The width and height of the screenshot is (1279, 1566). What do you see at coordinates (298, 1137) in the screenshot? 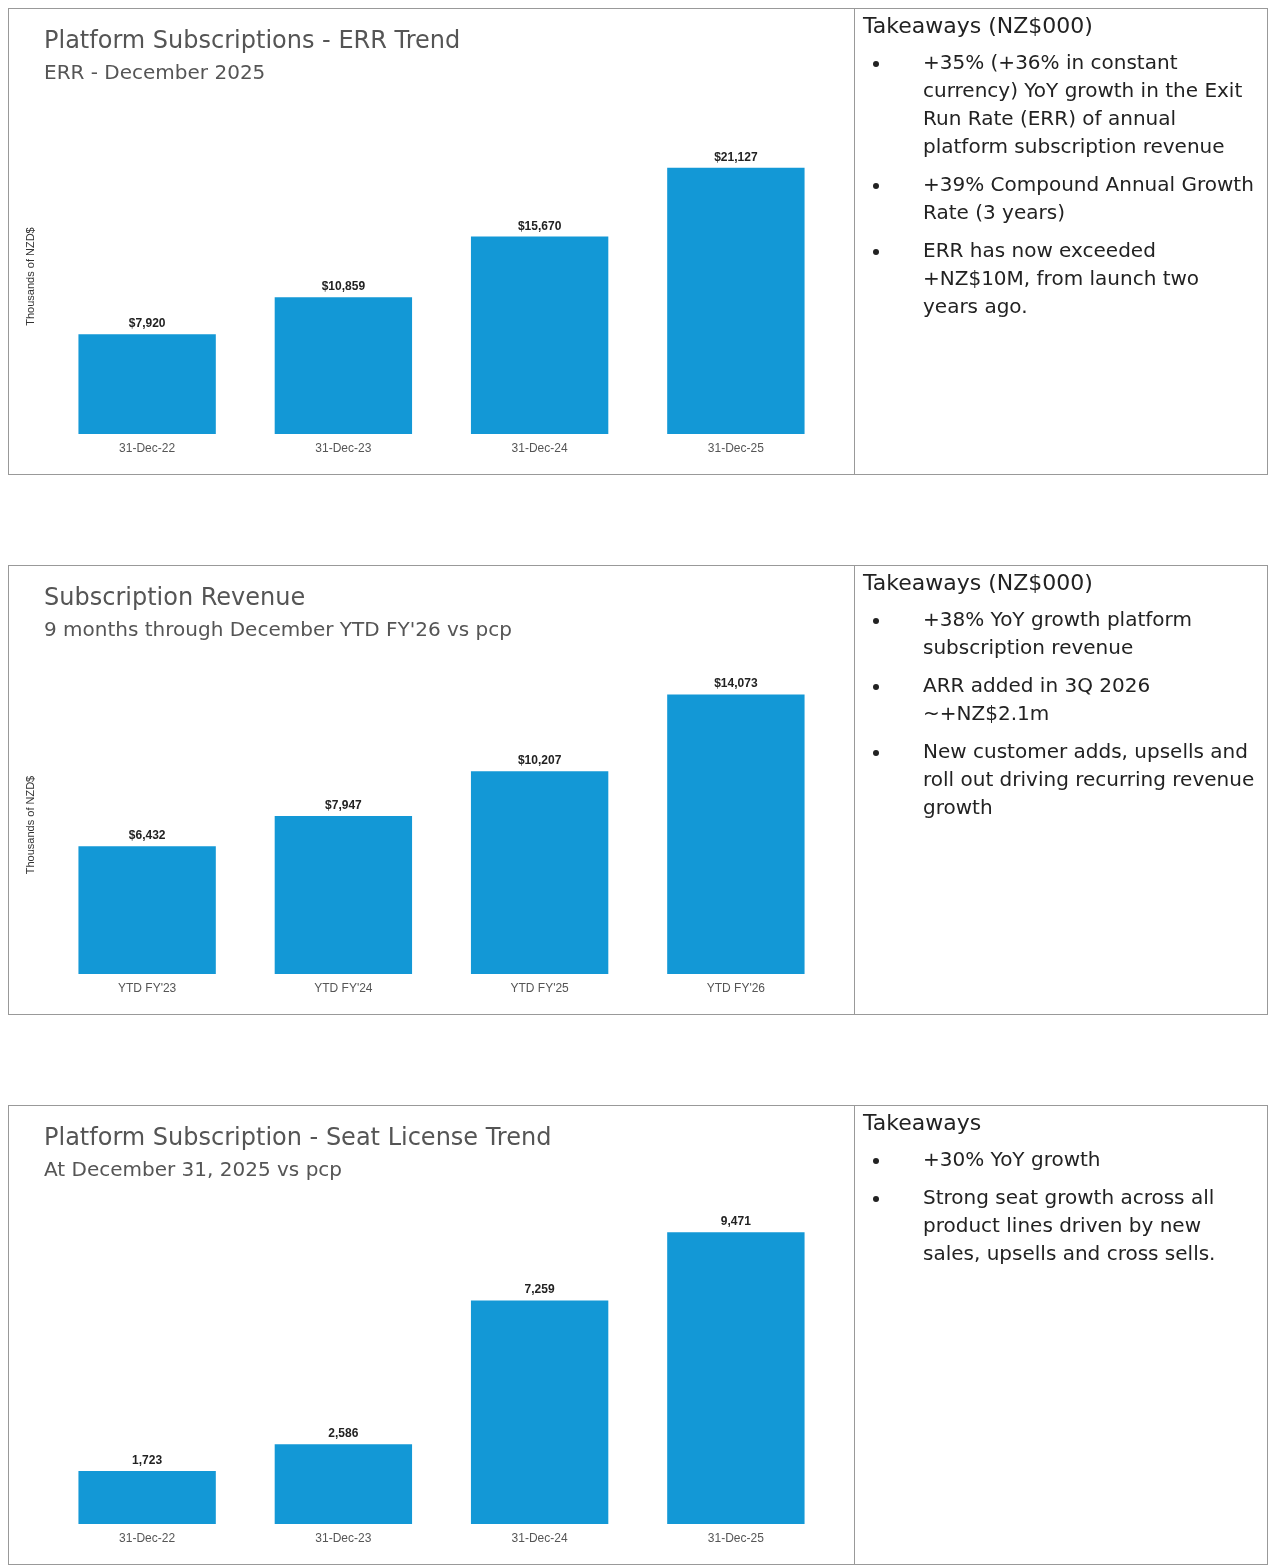
I see `chart-title: Platform Subscription - Seat License Trend` at bounding box center [298, 1137].